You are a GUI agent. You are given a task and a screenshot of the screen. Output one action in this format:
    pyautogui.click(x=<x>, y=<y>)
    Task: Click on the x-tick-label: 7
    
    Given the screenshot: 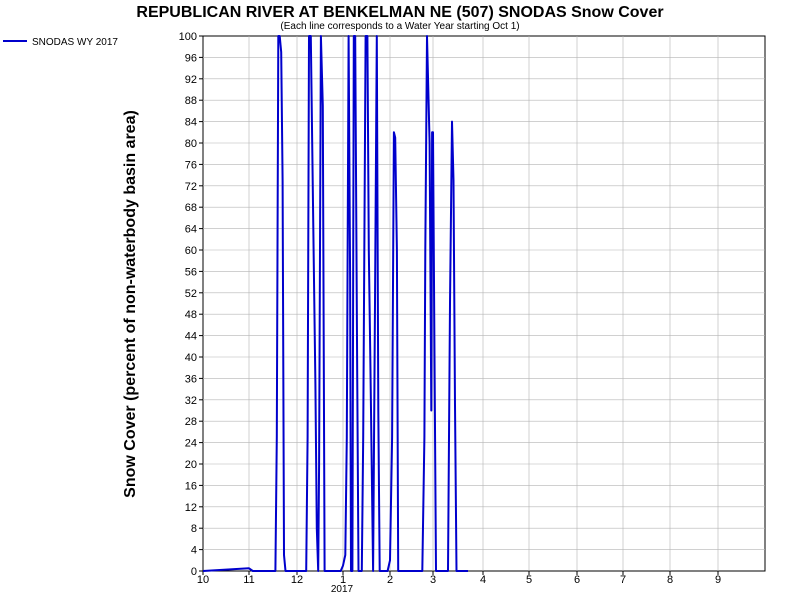 What is the action you would take?
    pyautogui.click(x=623, y=580)
    